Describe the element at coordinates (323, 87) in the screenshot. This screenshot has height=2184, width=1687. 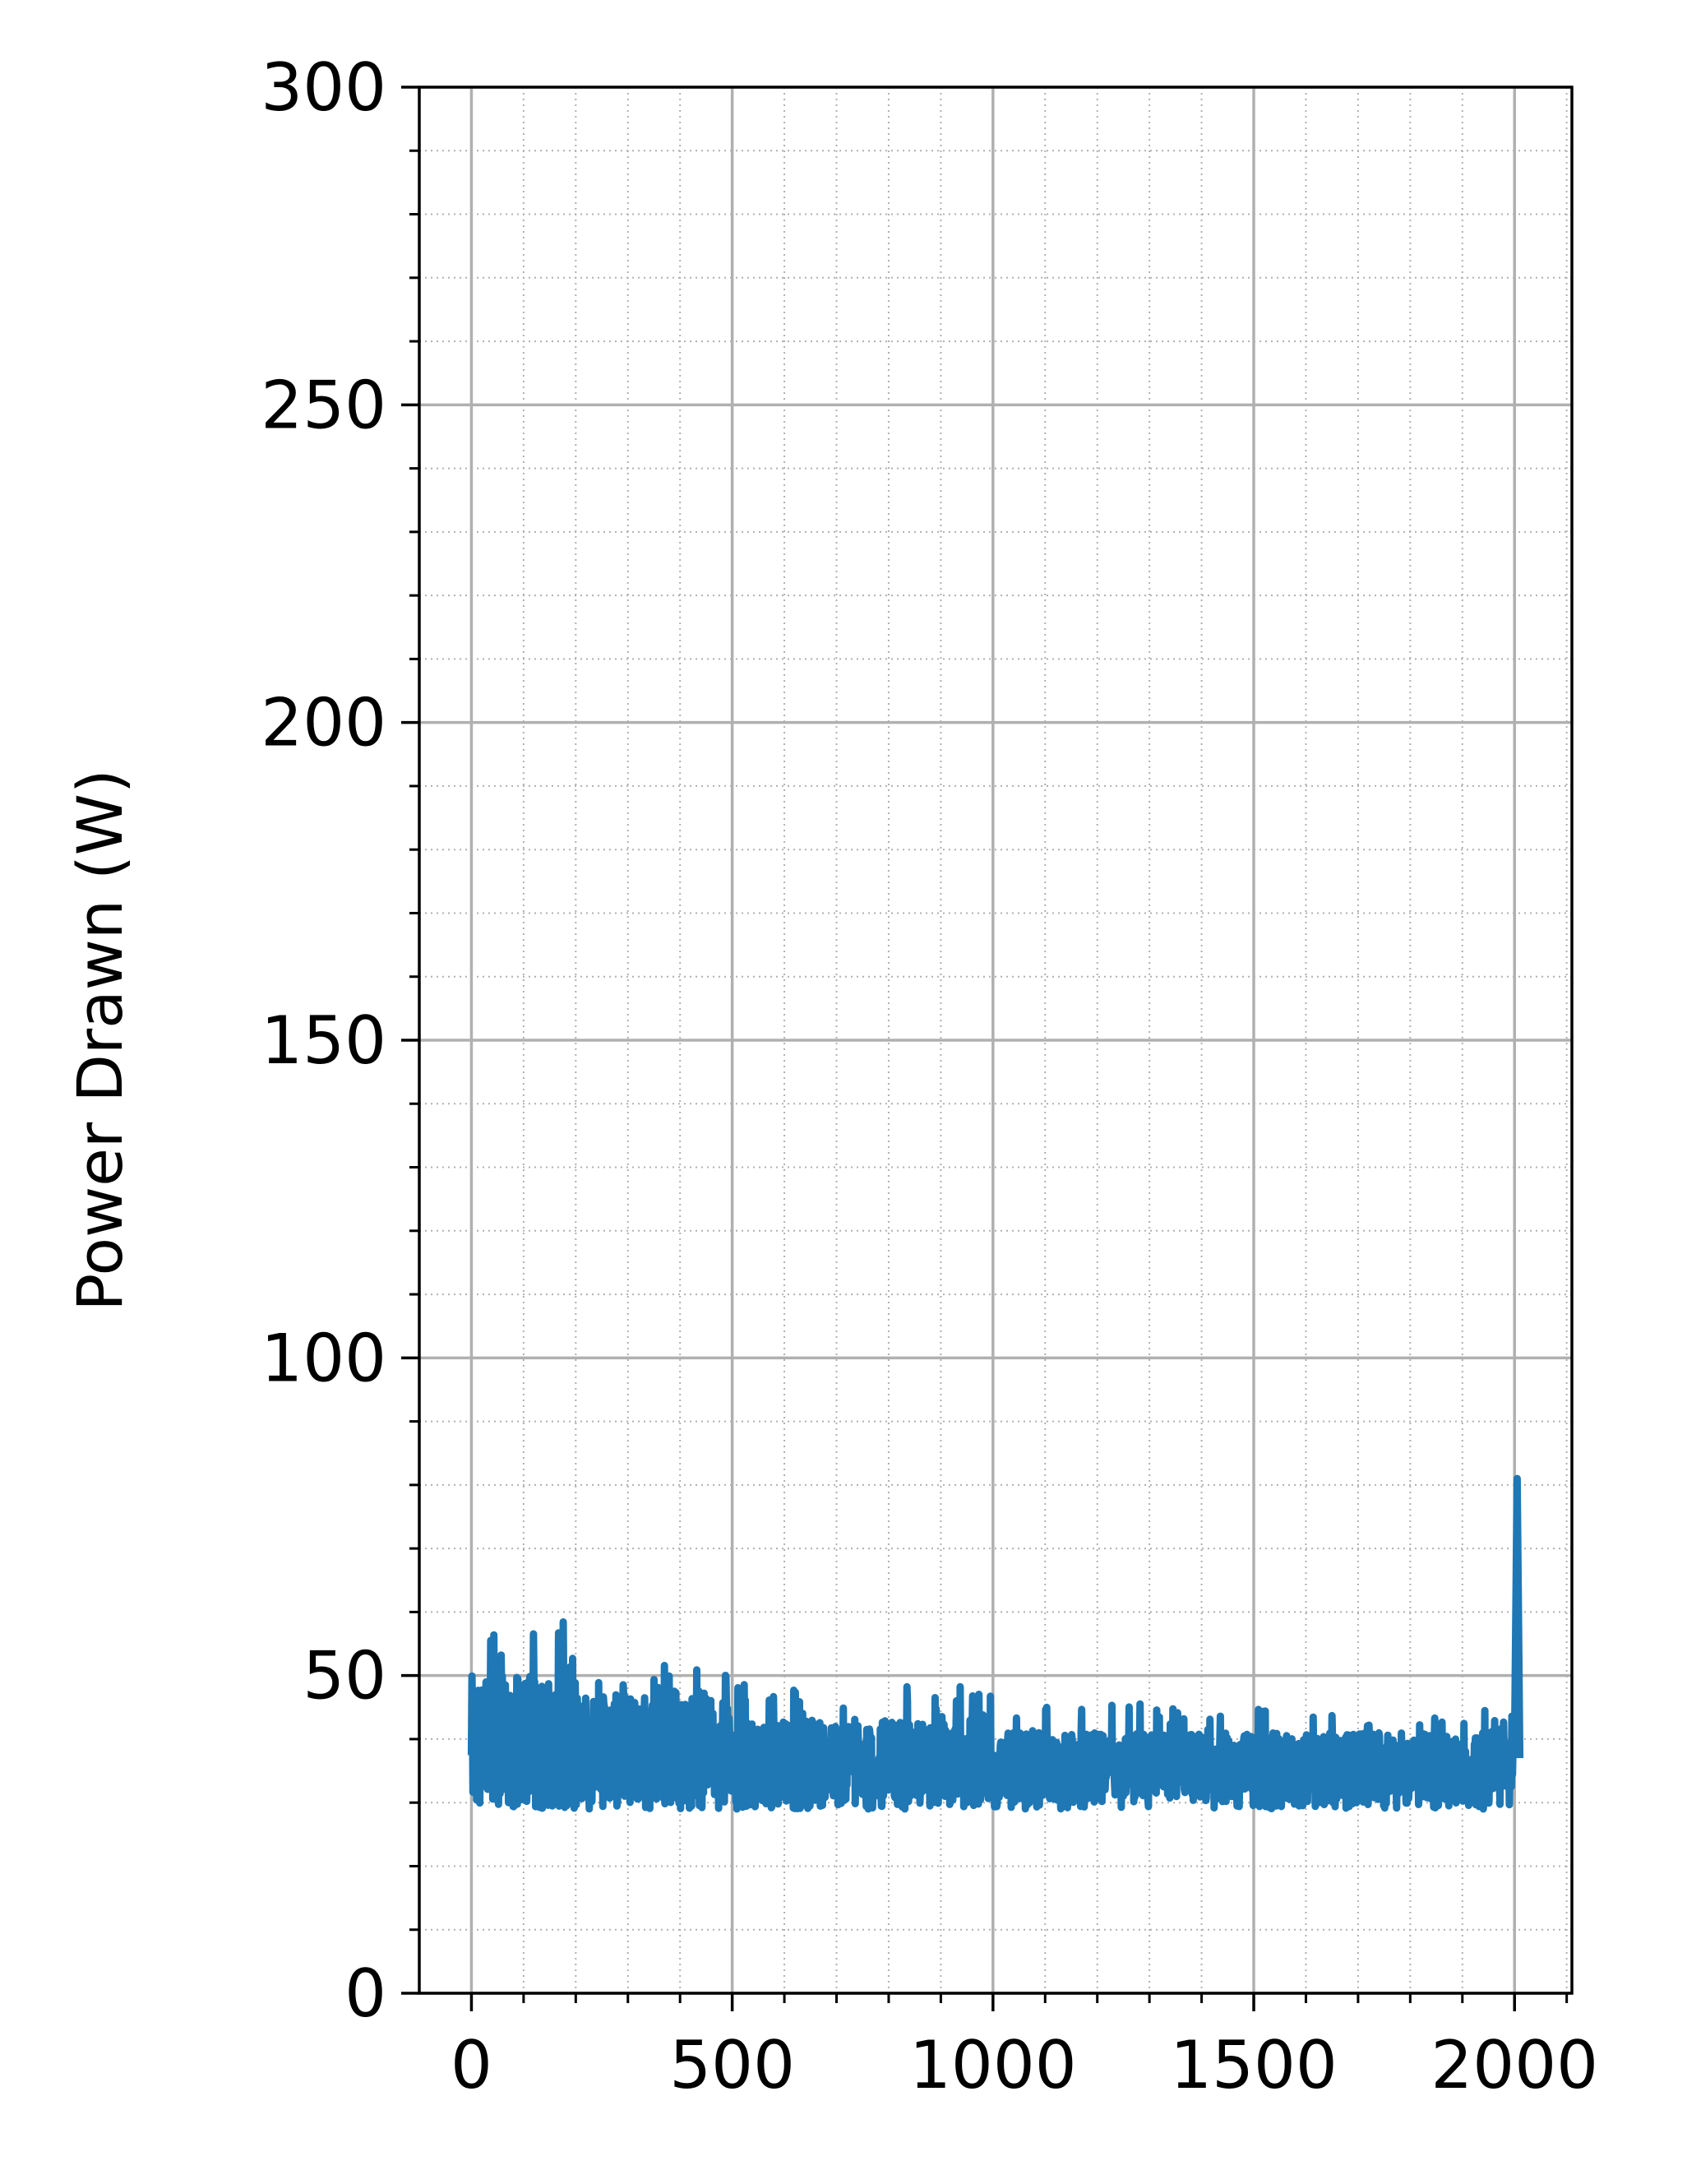
I see `y-tick-label: 300` at that location.